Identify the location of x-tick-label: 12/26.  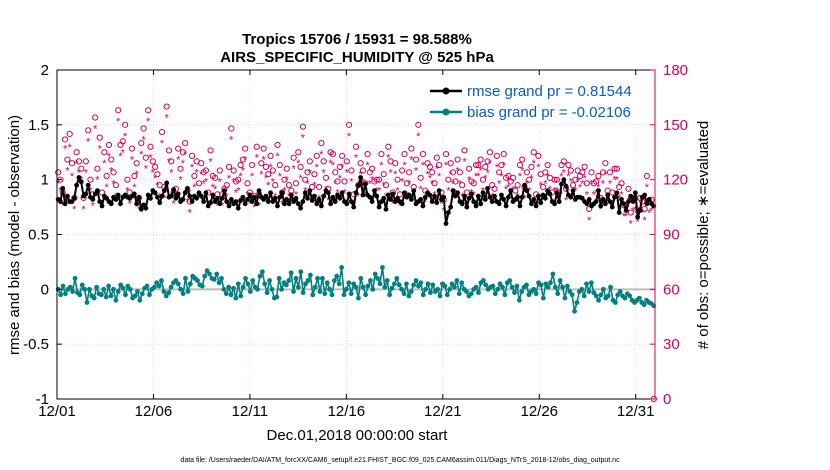
(539, 411).